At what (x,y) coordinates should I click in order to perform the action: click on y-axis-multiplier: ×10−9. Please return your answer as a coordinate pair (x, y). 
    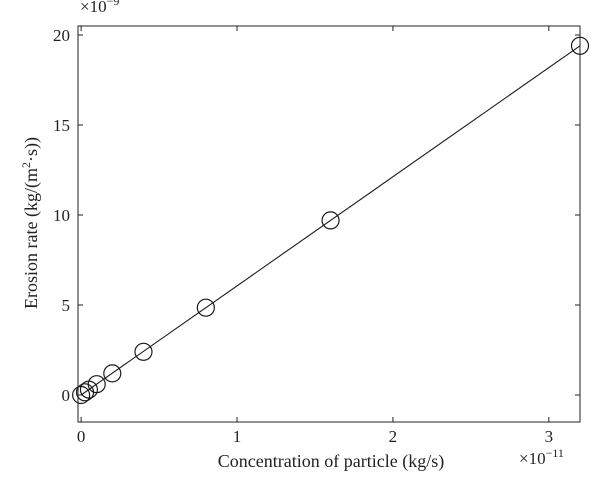
    Looking at the image, I should click on (99, 8).